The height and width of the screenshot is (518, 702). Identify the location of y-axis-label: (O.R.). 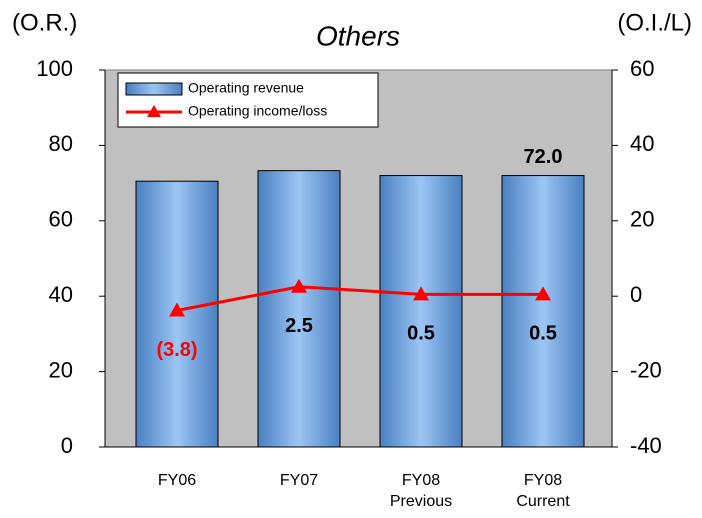
(44, 22).